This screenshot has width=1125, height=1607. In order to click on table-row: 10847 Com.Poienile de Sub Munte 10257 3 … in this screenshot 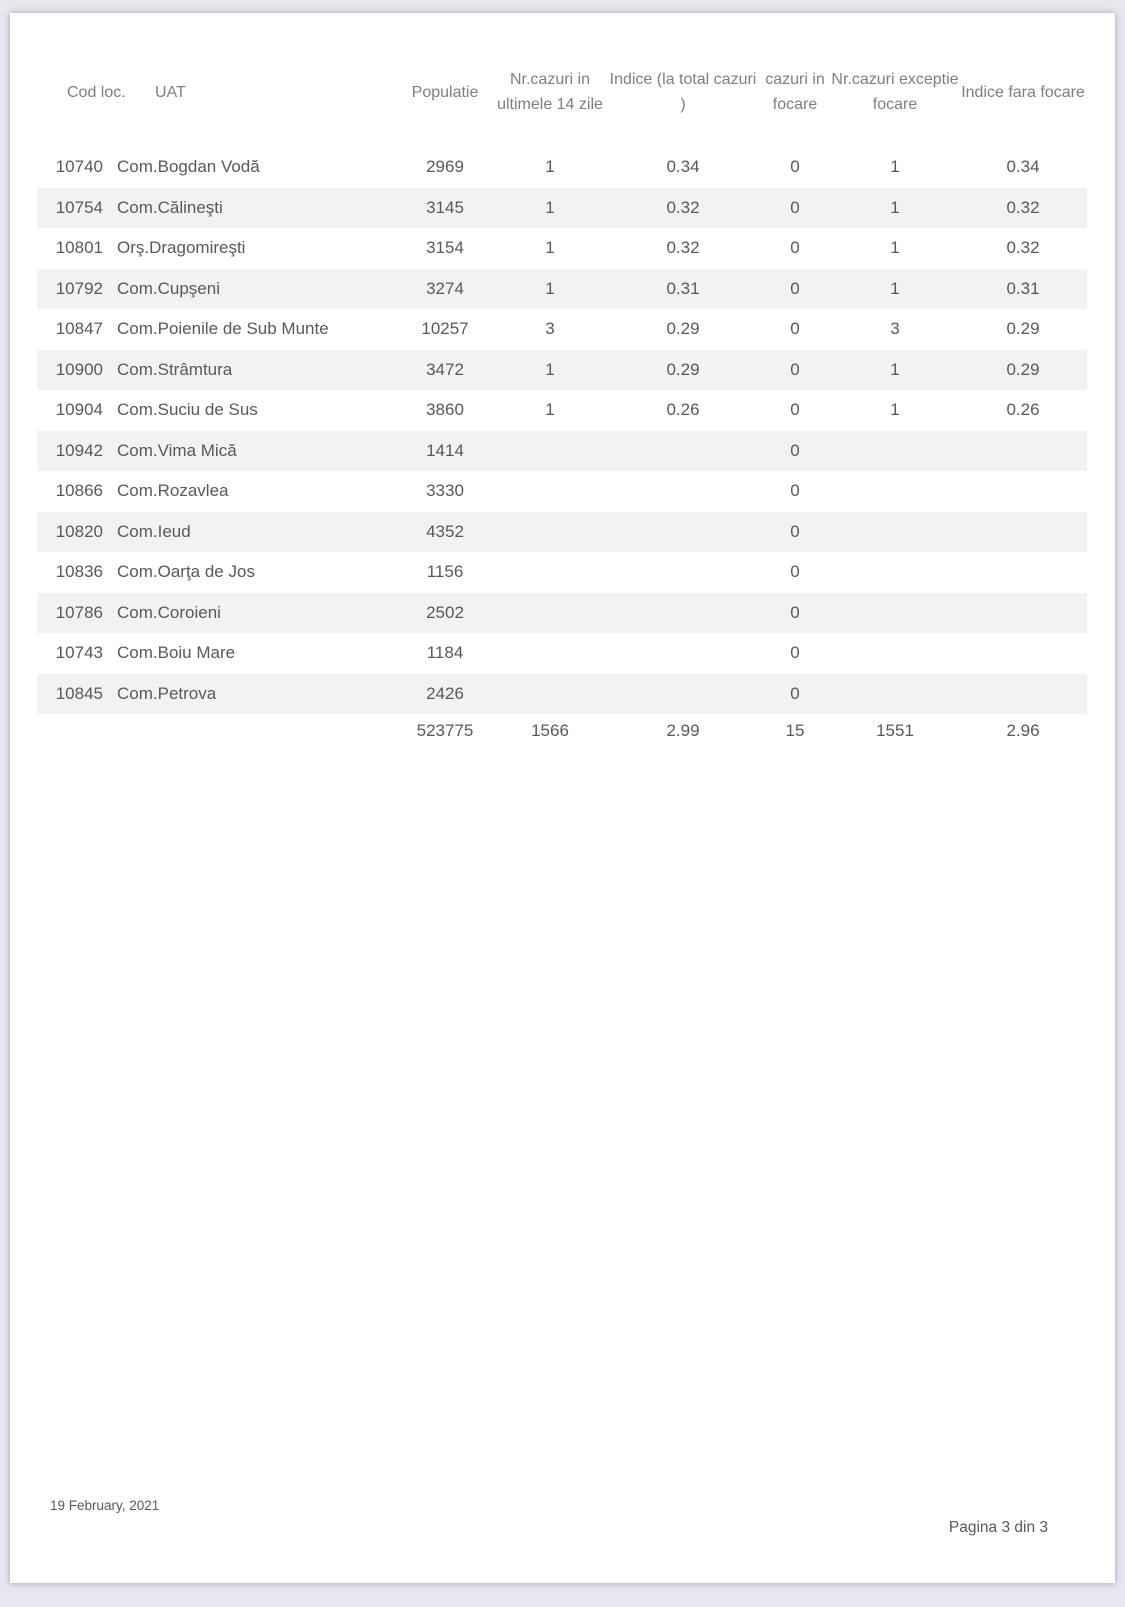, I will do `click(562, 329)`.